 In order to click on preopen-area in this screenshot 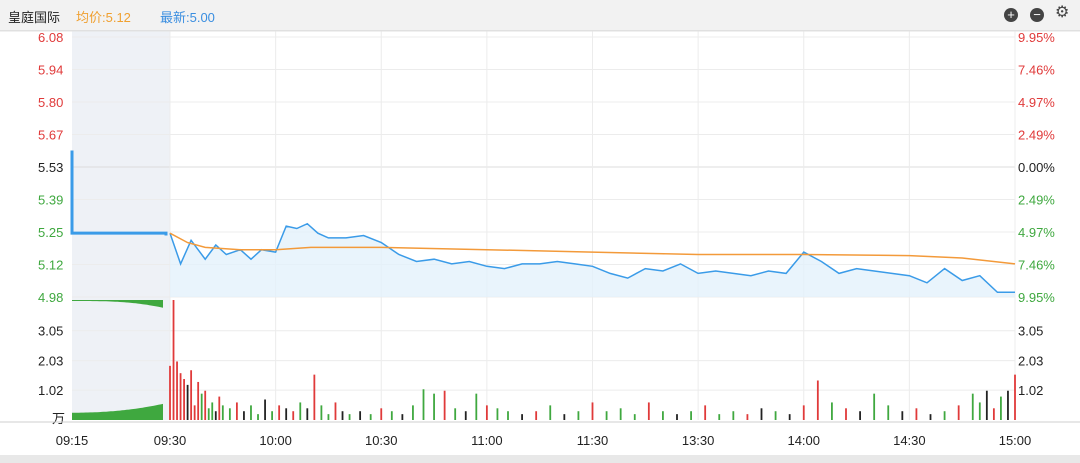, I will do `click(121, 225)`.